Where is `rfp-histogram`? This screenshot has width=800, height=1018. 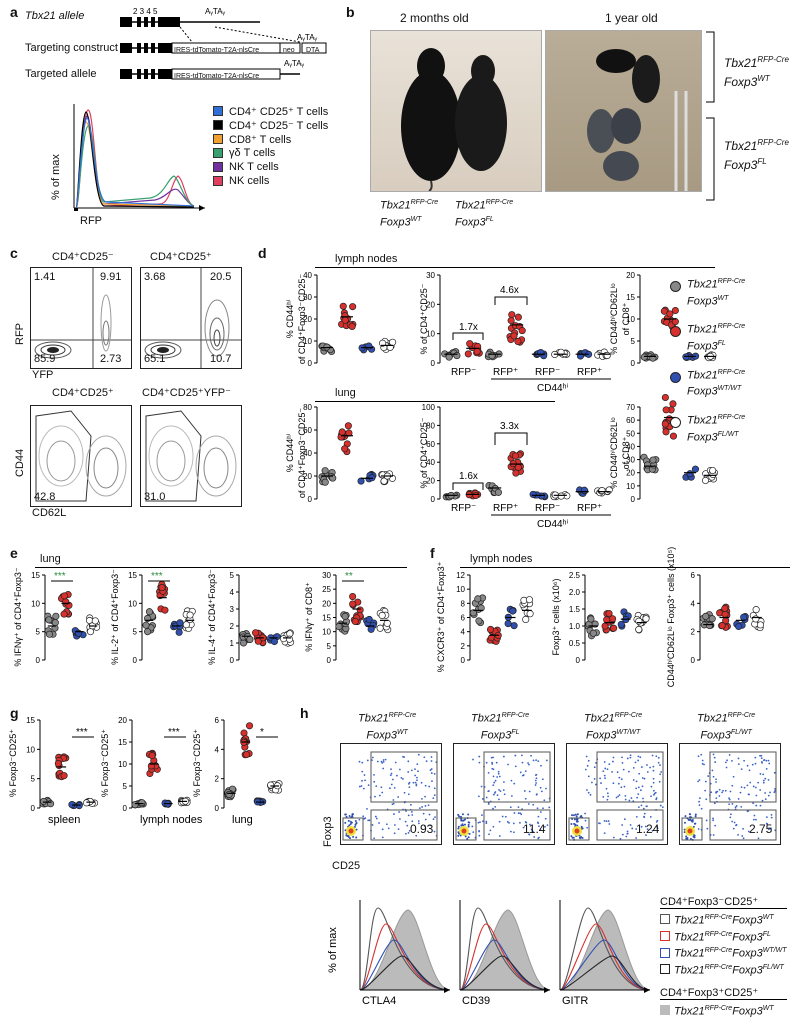 rfp-histogram is located at coordinates (139, 157).